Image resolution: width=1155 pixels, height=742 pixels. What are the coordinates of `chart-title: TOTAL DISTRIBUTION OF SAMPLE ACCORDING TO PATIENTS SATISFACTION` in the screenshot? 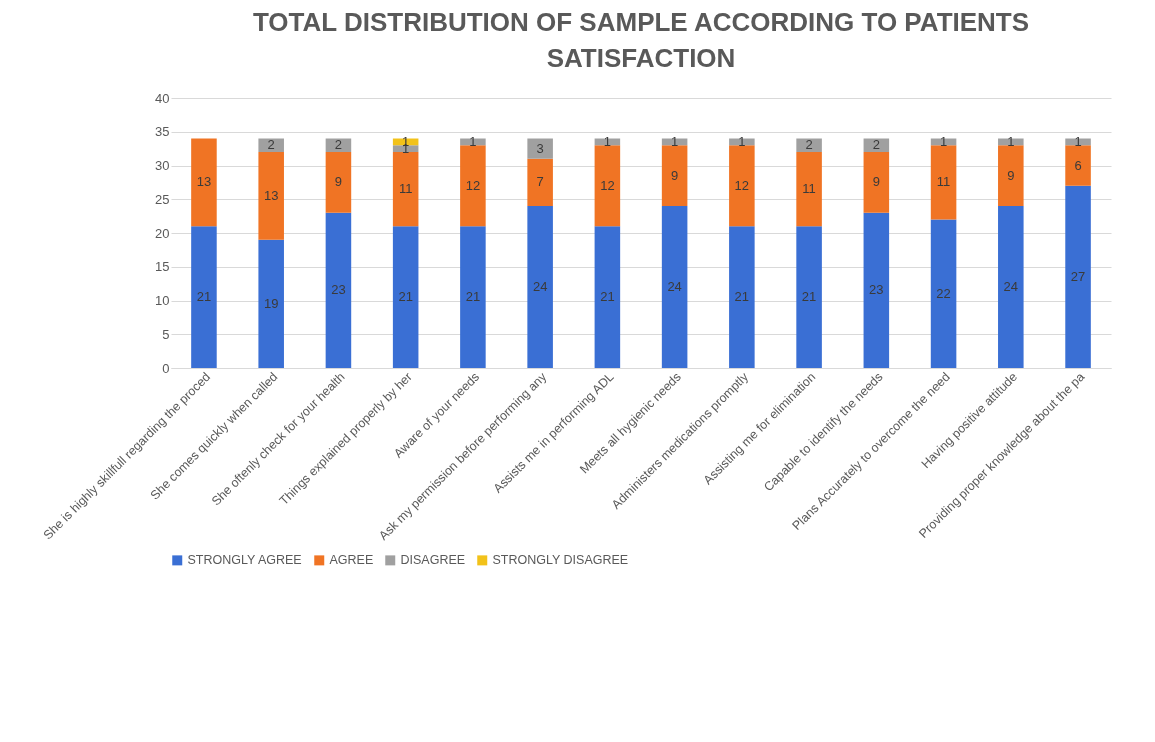 It's located at (641, 40).